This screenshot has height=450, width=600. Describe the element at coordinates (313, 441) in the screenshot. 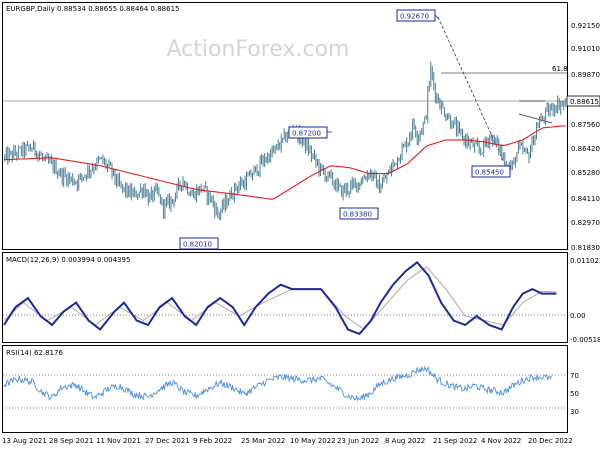

I see `date-tick-label: 10 May 2022` at that location.